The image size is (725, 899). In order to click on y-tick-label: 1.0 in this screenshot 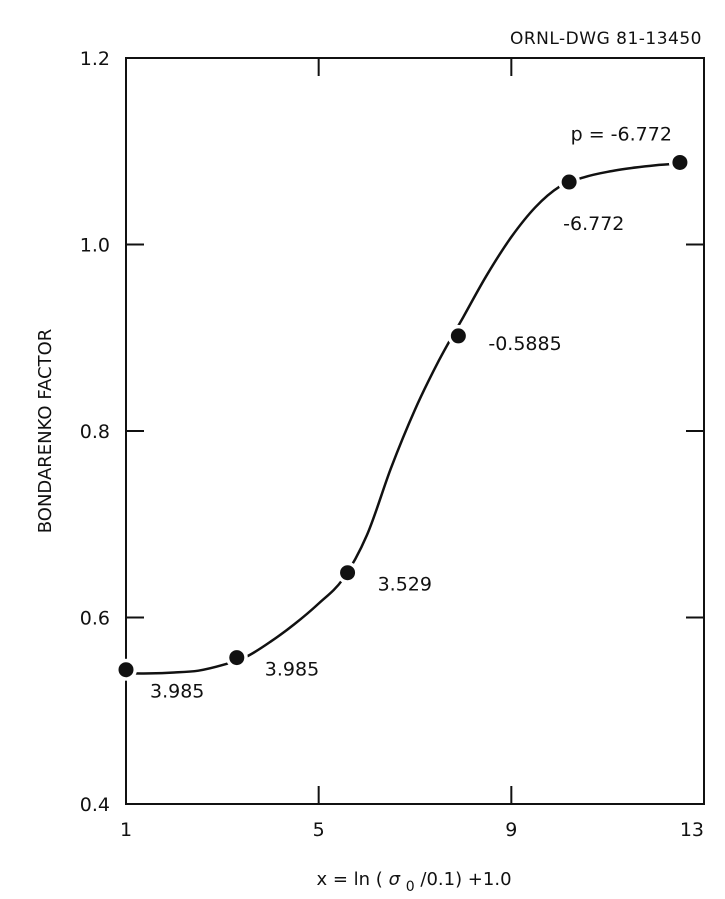, I will do `click(95, 246)`.